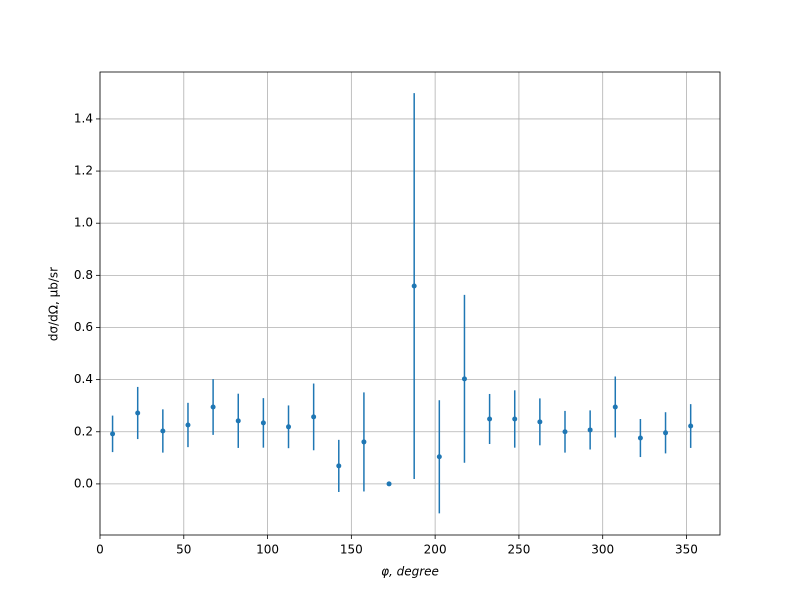 The width and height of the screenshot is (800, 604). I want to click on x-tick-label: 250, so click(518, 550).